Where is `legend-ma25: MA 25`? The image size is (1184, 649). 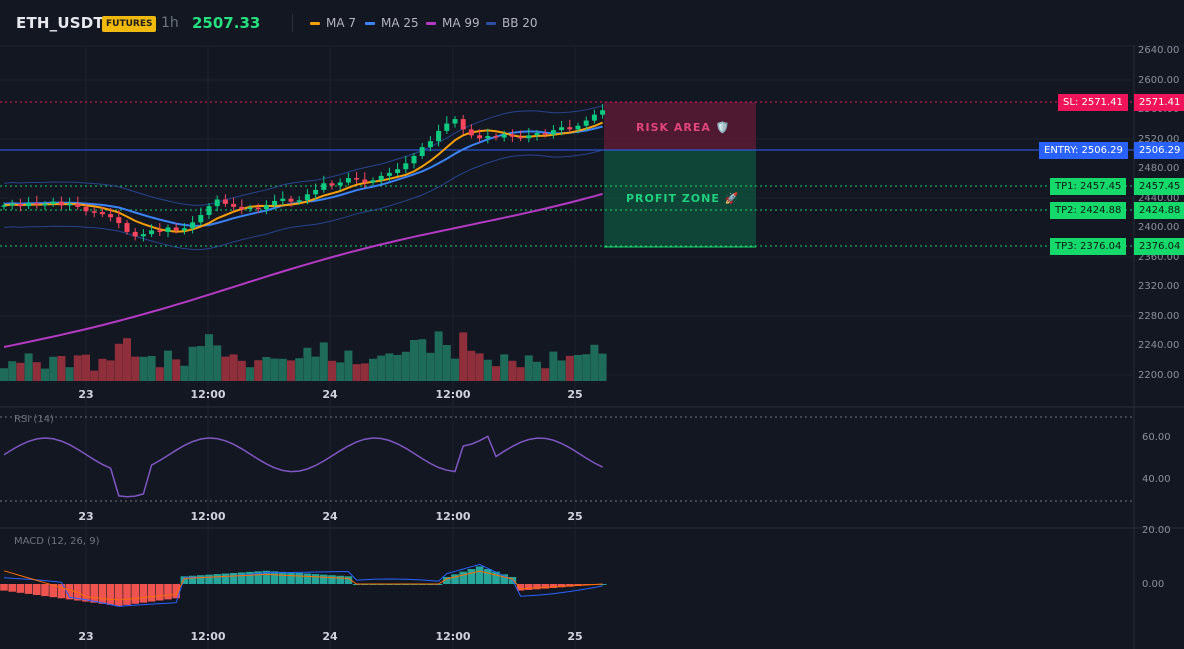 legend-ma25: MA 25 is located at coordinates (392, 23).